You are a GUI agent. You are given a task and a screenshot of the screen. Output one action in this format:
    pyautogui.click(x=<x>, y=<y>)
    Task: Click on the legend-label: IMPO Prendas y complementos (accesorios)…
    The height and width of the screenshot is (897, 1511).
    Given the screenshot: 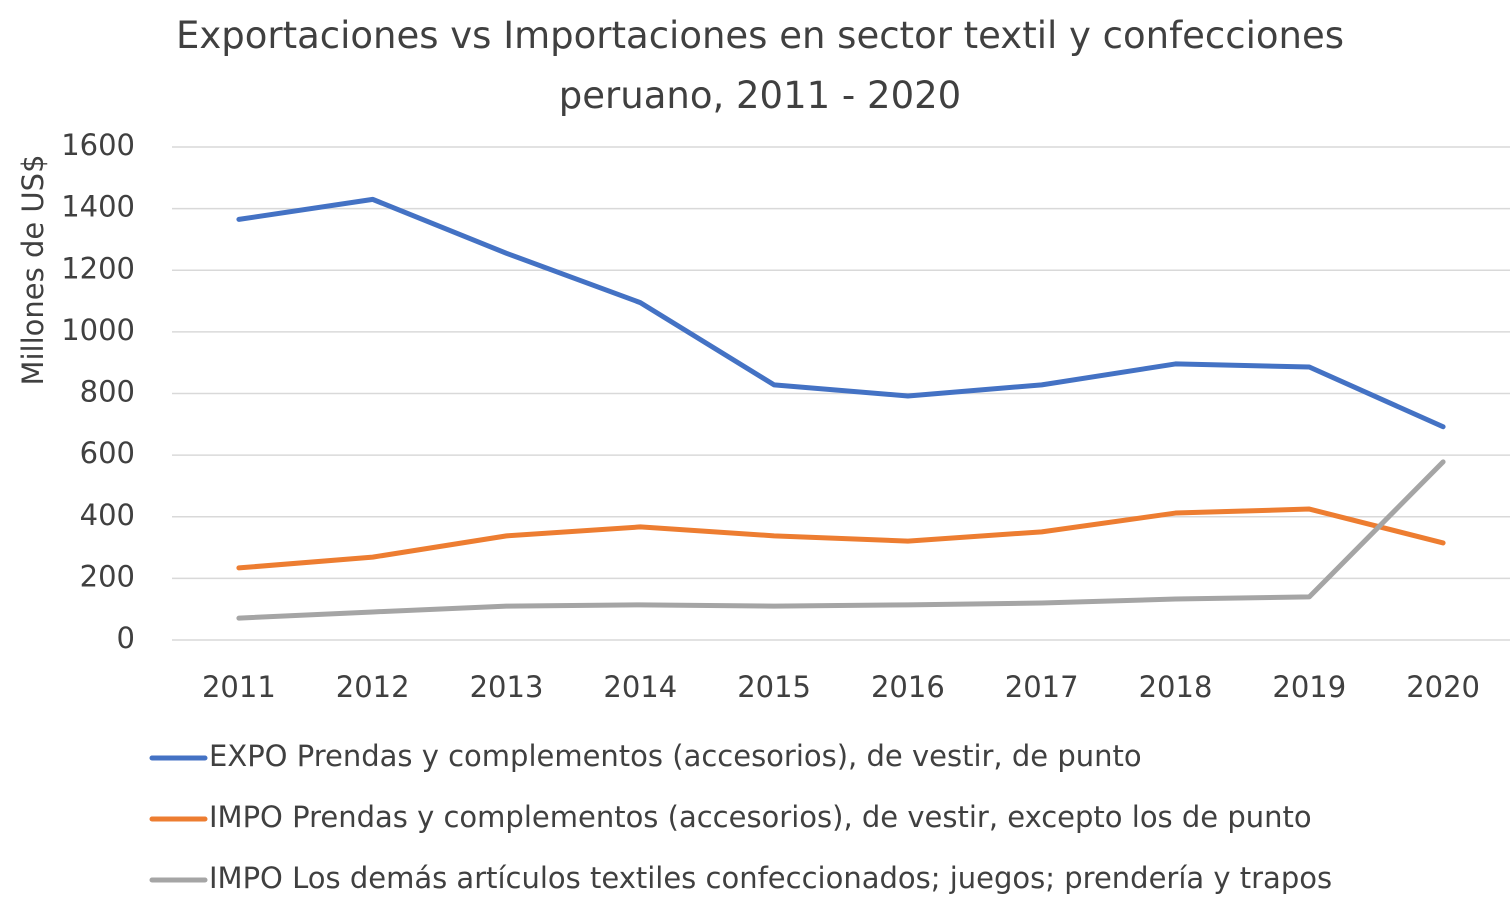 What is the action you would take?
    pyautogui.click(x=760, y=817)
    